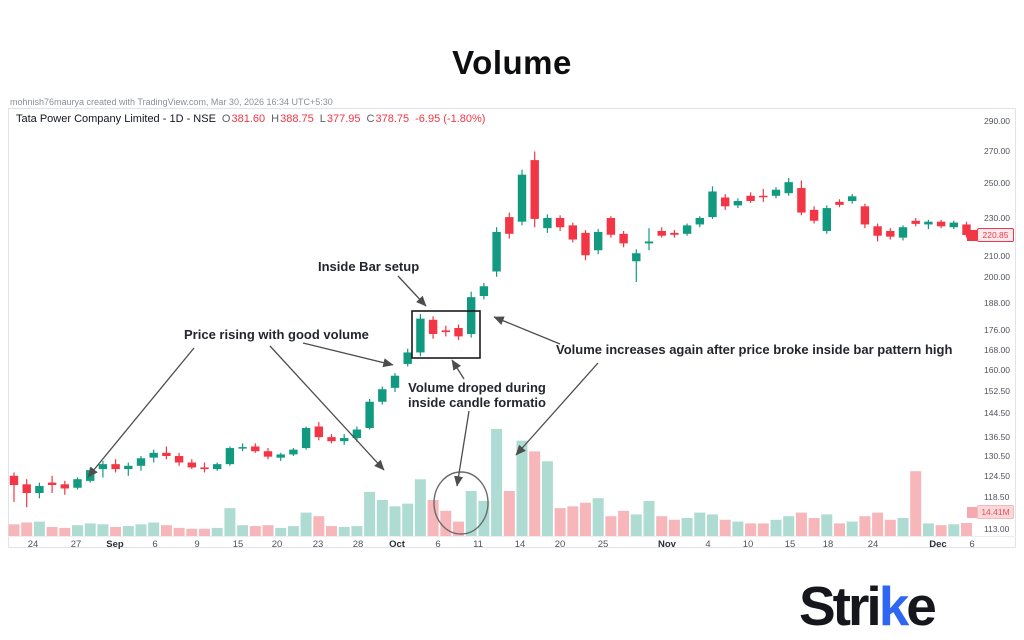 This screenshot has height=640, width=1024. I want to click on low-value: 377.95, so click(343, 119).